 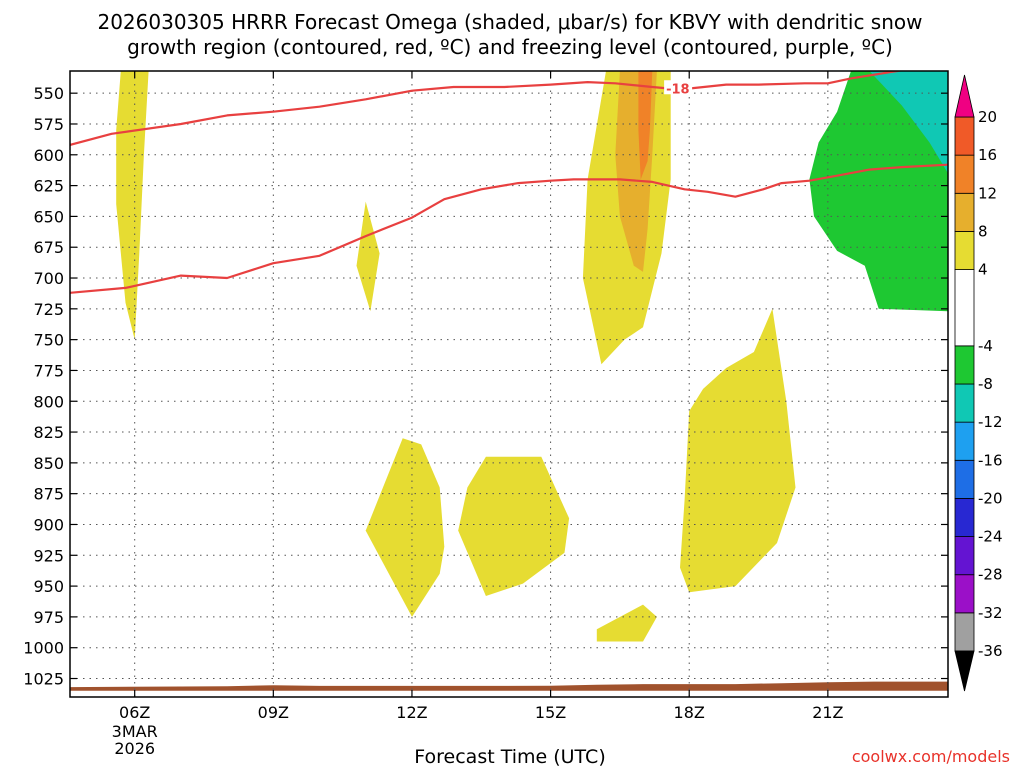 I want to click on y-tick-label: 900, so click(x=48, y=524).